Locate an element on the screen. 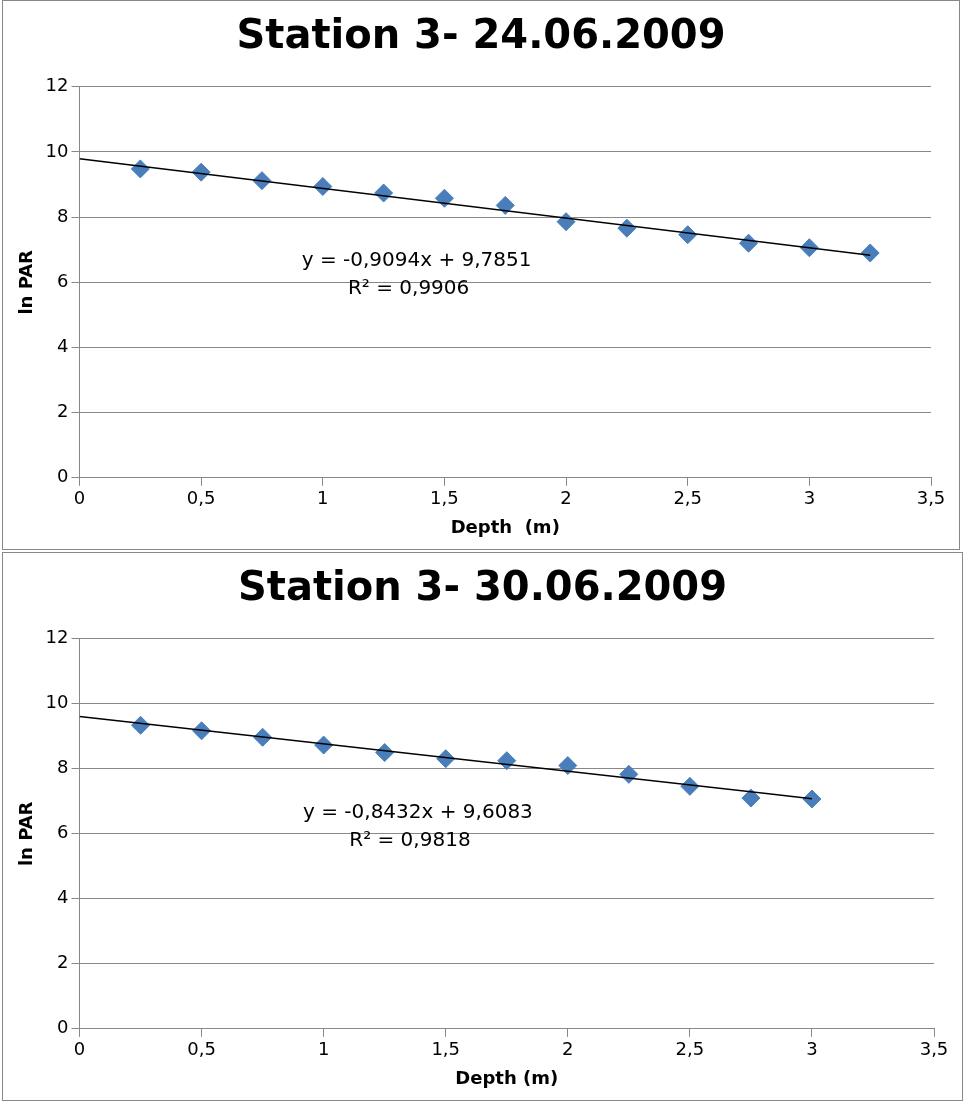 This screenshot has width=963, height=1101. annotation: R² = 0,9906 is located at coordinates (408, 287).